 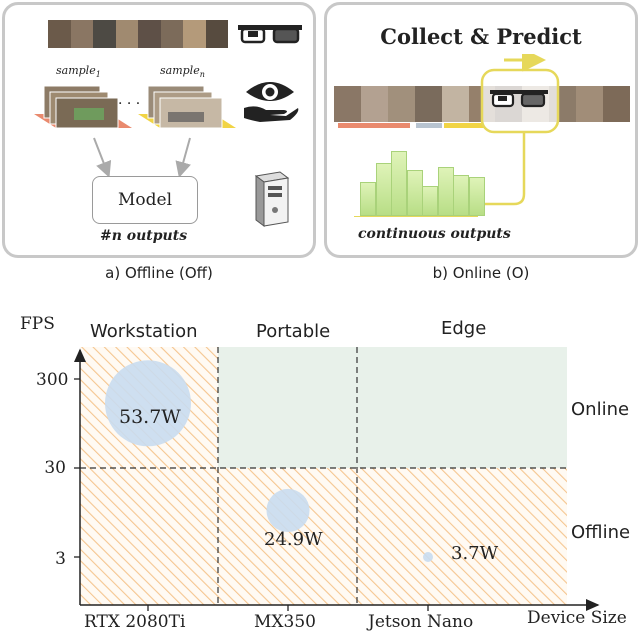 What do you see at coordinates (272, 199) in the screenshot?
I see `workstation-tower-icon` at bounding box center [272, 199].